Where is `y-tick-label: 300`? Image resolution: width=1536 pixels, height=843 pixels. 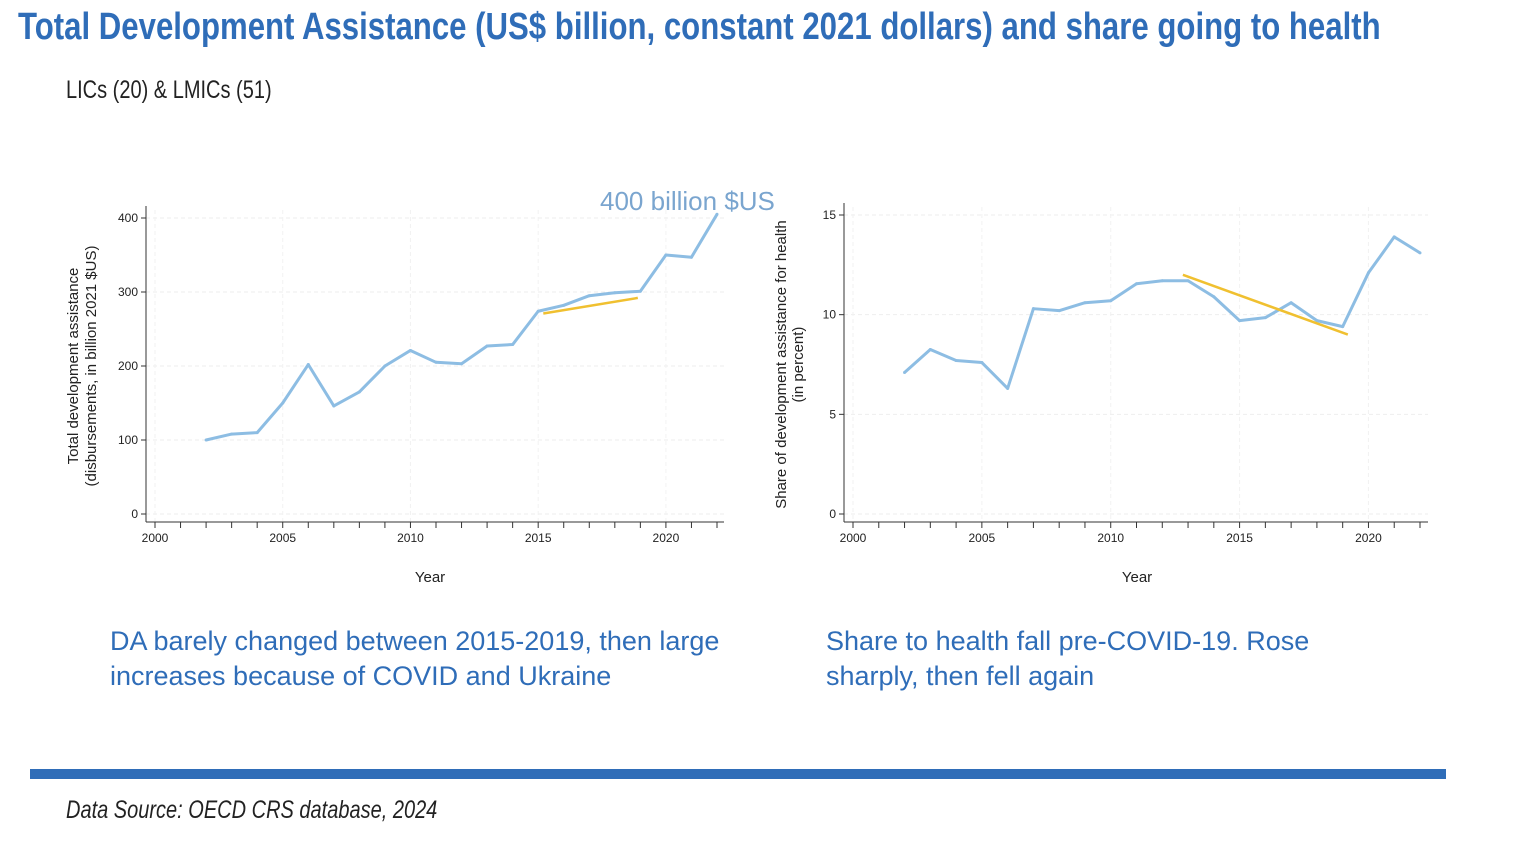
y-tick-label: 300 is located at coordinates (128, 292).